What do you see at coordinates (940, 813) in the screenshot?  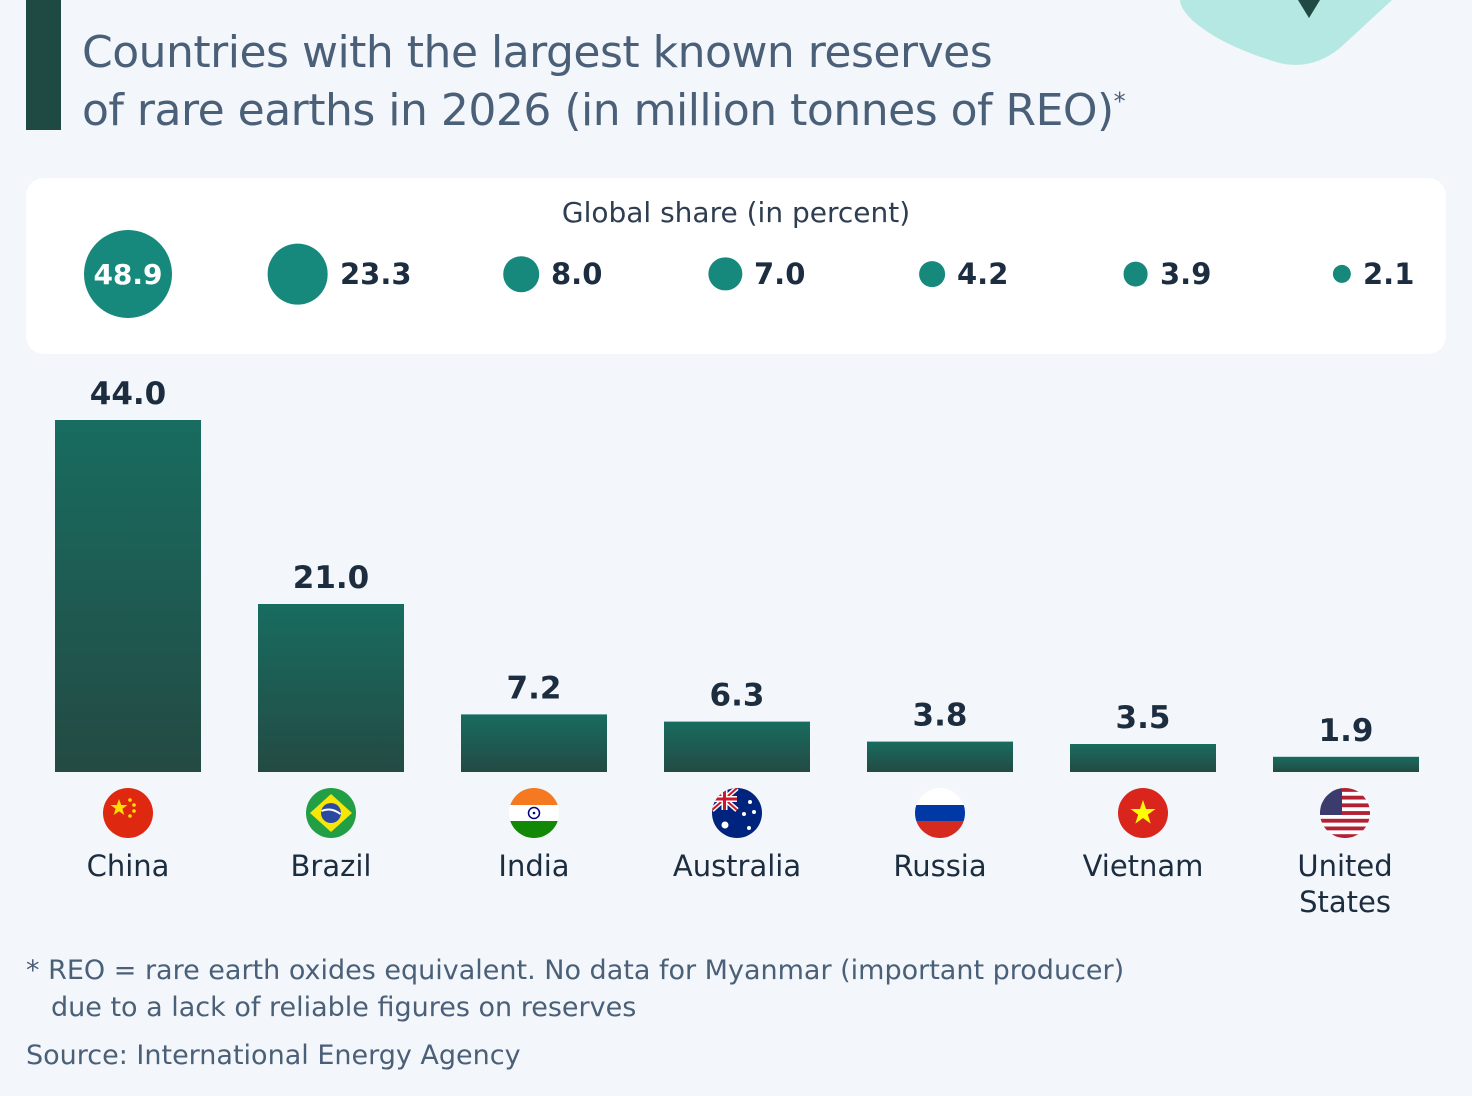 I see `russia-flag-icon` at bounding box center [940, 813].